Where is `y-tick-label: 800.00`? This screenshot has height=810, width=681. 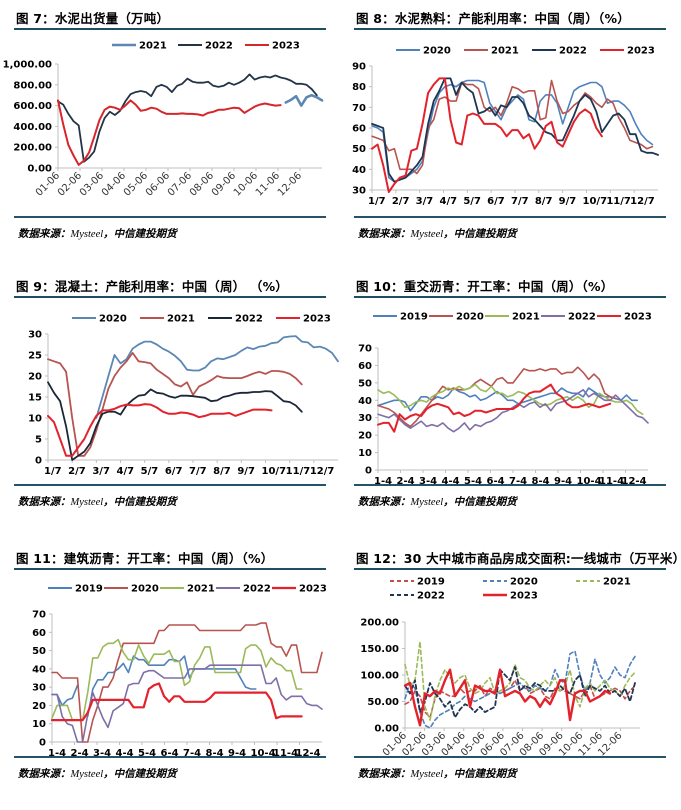 y-tick-label: 800.00 is located at coordinates (32, 85).